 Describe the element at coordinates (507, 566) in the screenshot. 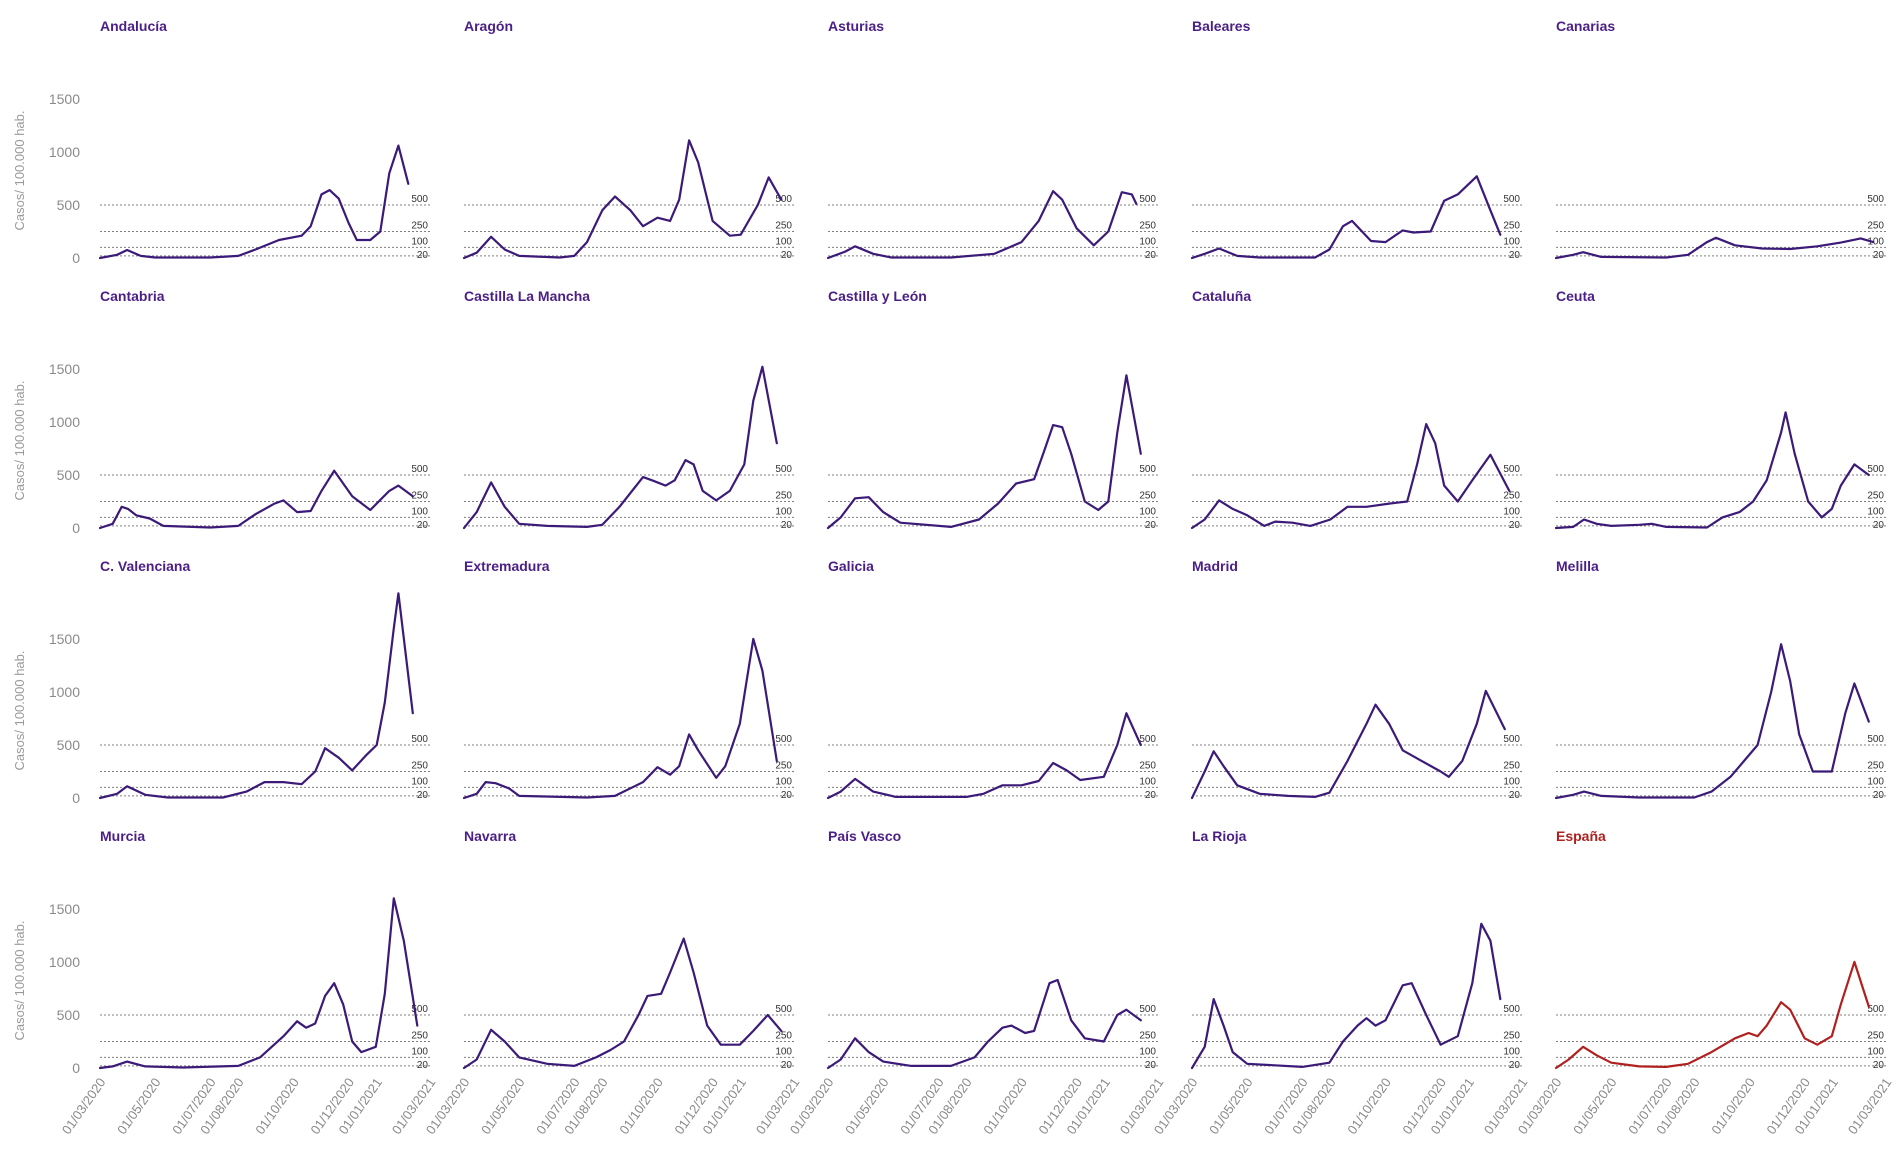

I see `panel-title: Extremadura` at that location.